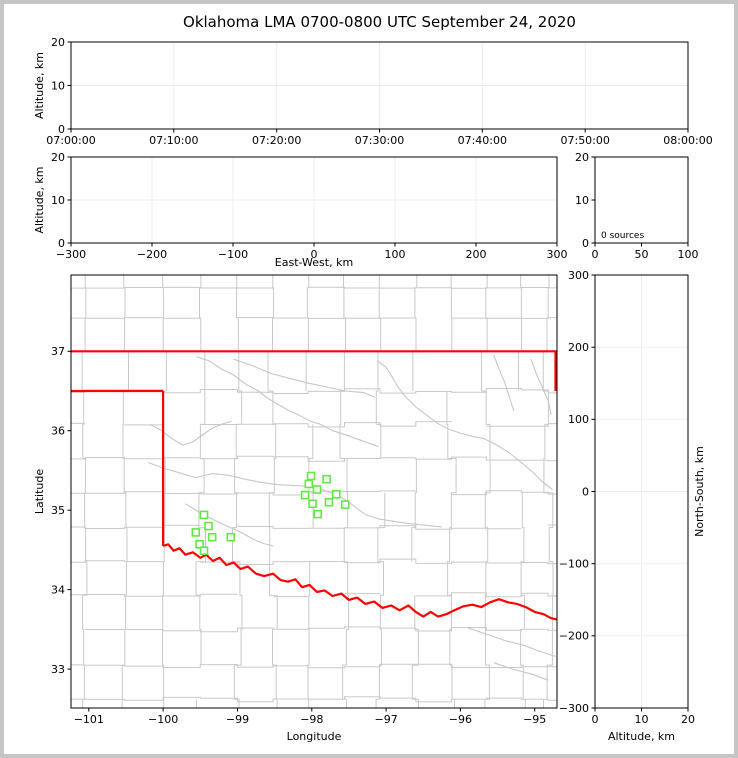 This screenshot has height=758, width=738. What do you see at coordinates (574, 708) in the screenshot?
I see `y-tick-label: −300` at bounding box center [574, 708].